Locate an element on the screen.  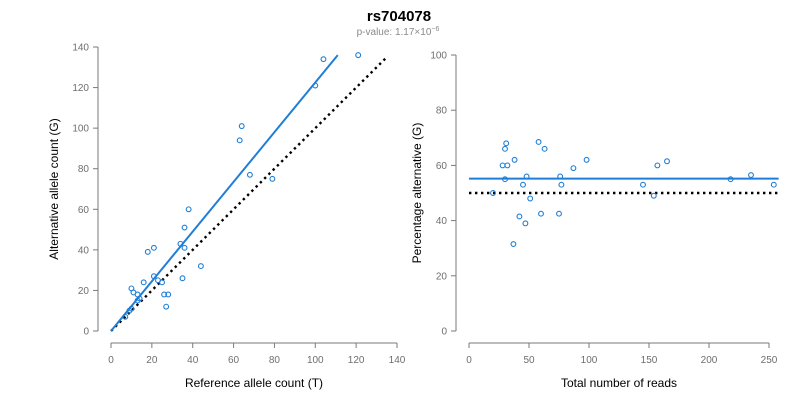
subtitle-pvalue-base: p-value: 1.17×10 is located at coordinates (394, 32).